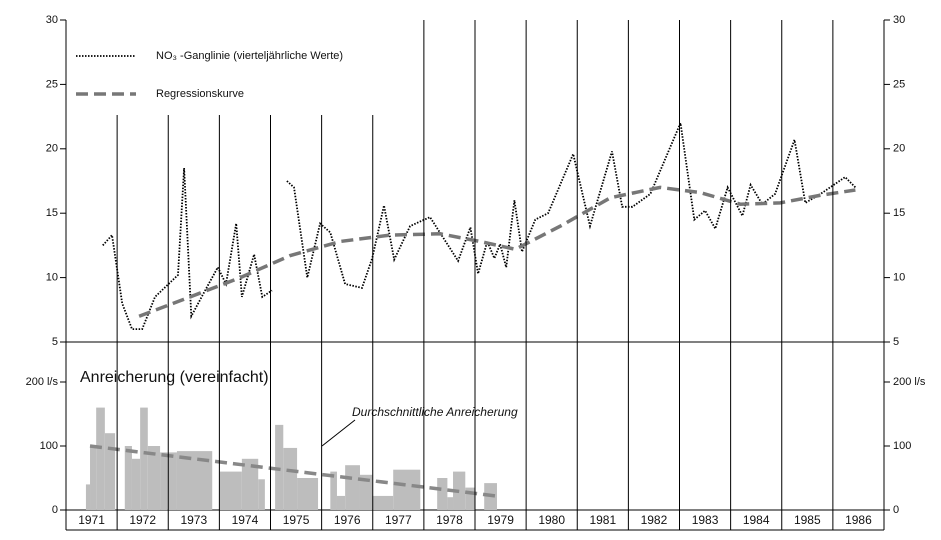 This screenshot has height=540, width=941. Describe the element at coordinates (52, 213) in the screenshot. I see `y-tick-label: 15` at that location.